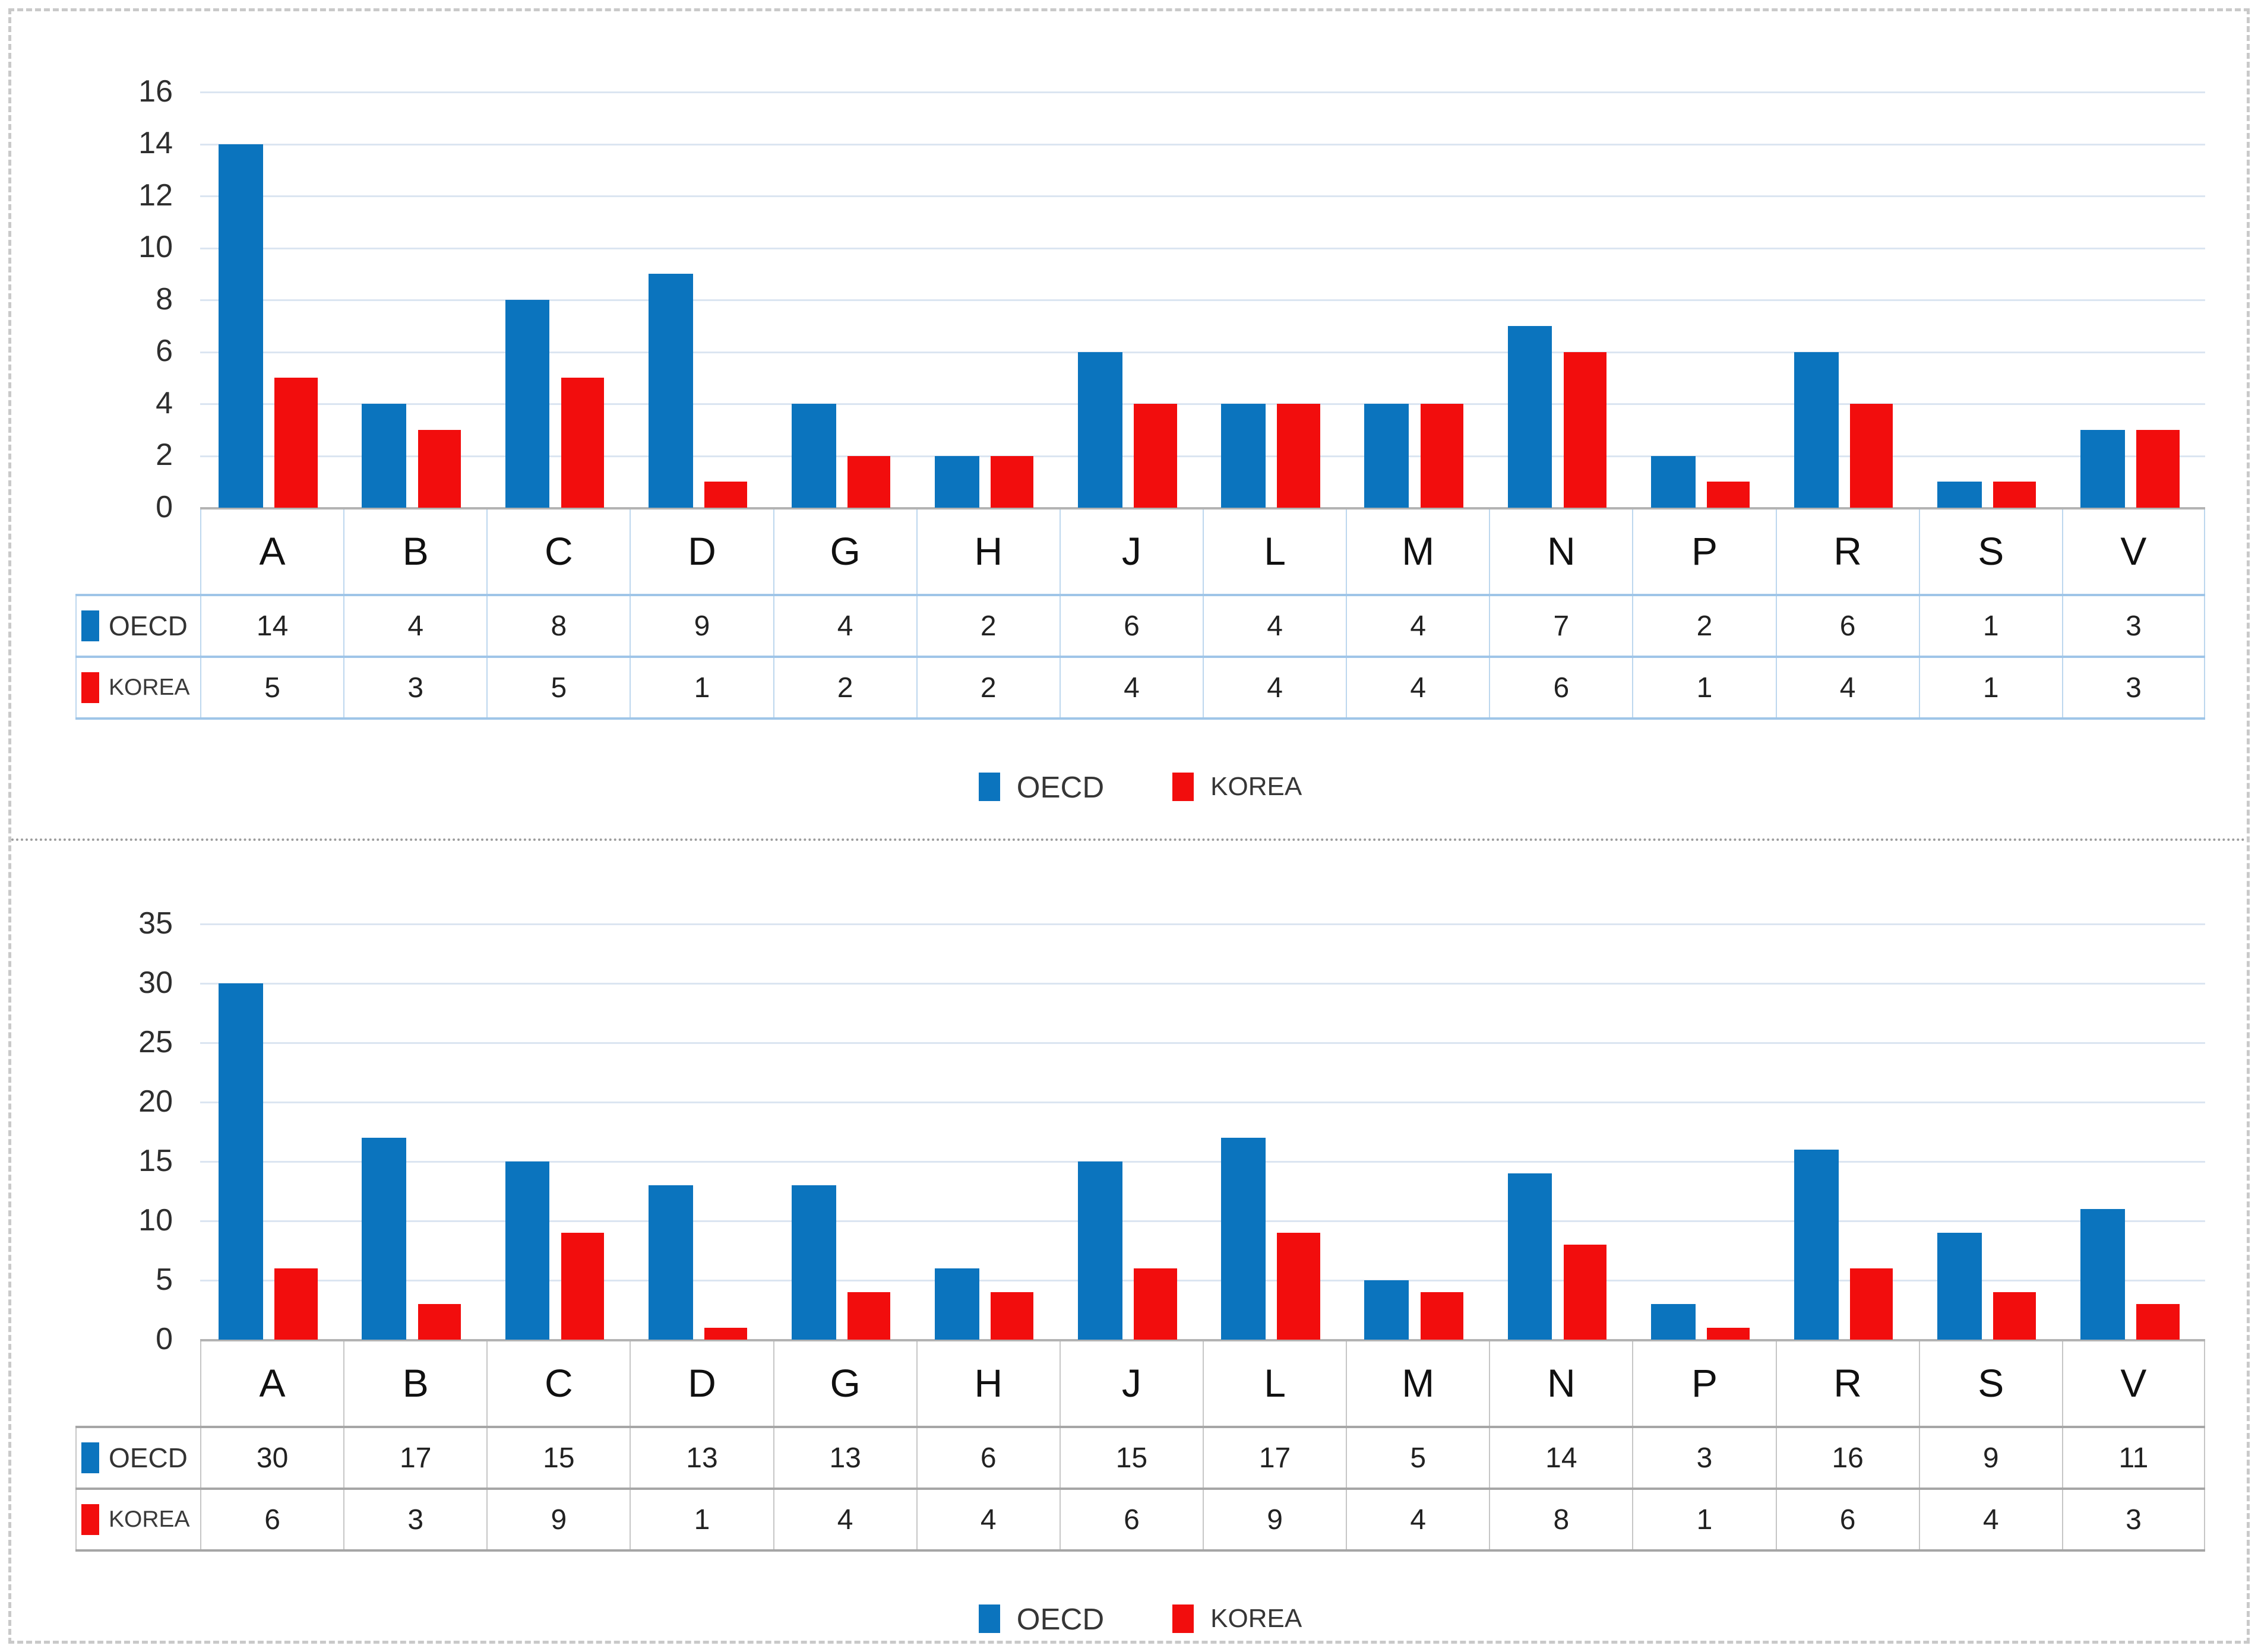 The image size is (2258, 1652). What do you see at coordinates (702, 1458) in the screenshot?
I see `value-cell: 13` at bounding box center [702, 1458].